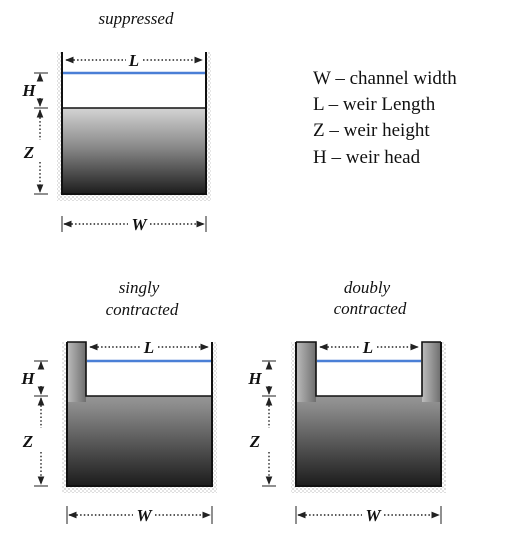 The image size is (521, 544). I want to click on singly-caption-line1: singly, so click(139, 287).